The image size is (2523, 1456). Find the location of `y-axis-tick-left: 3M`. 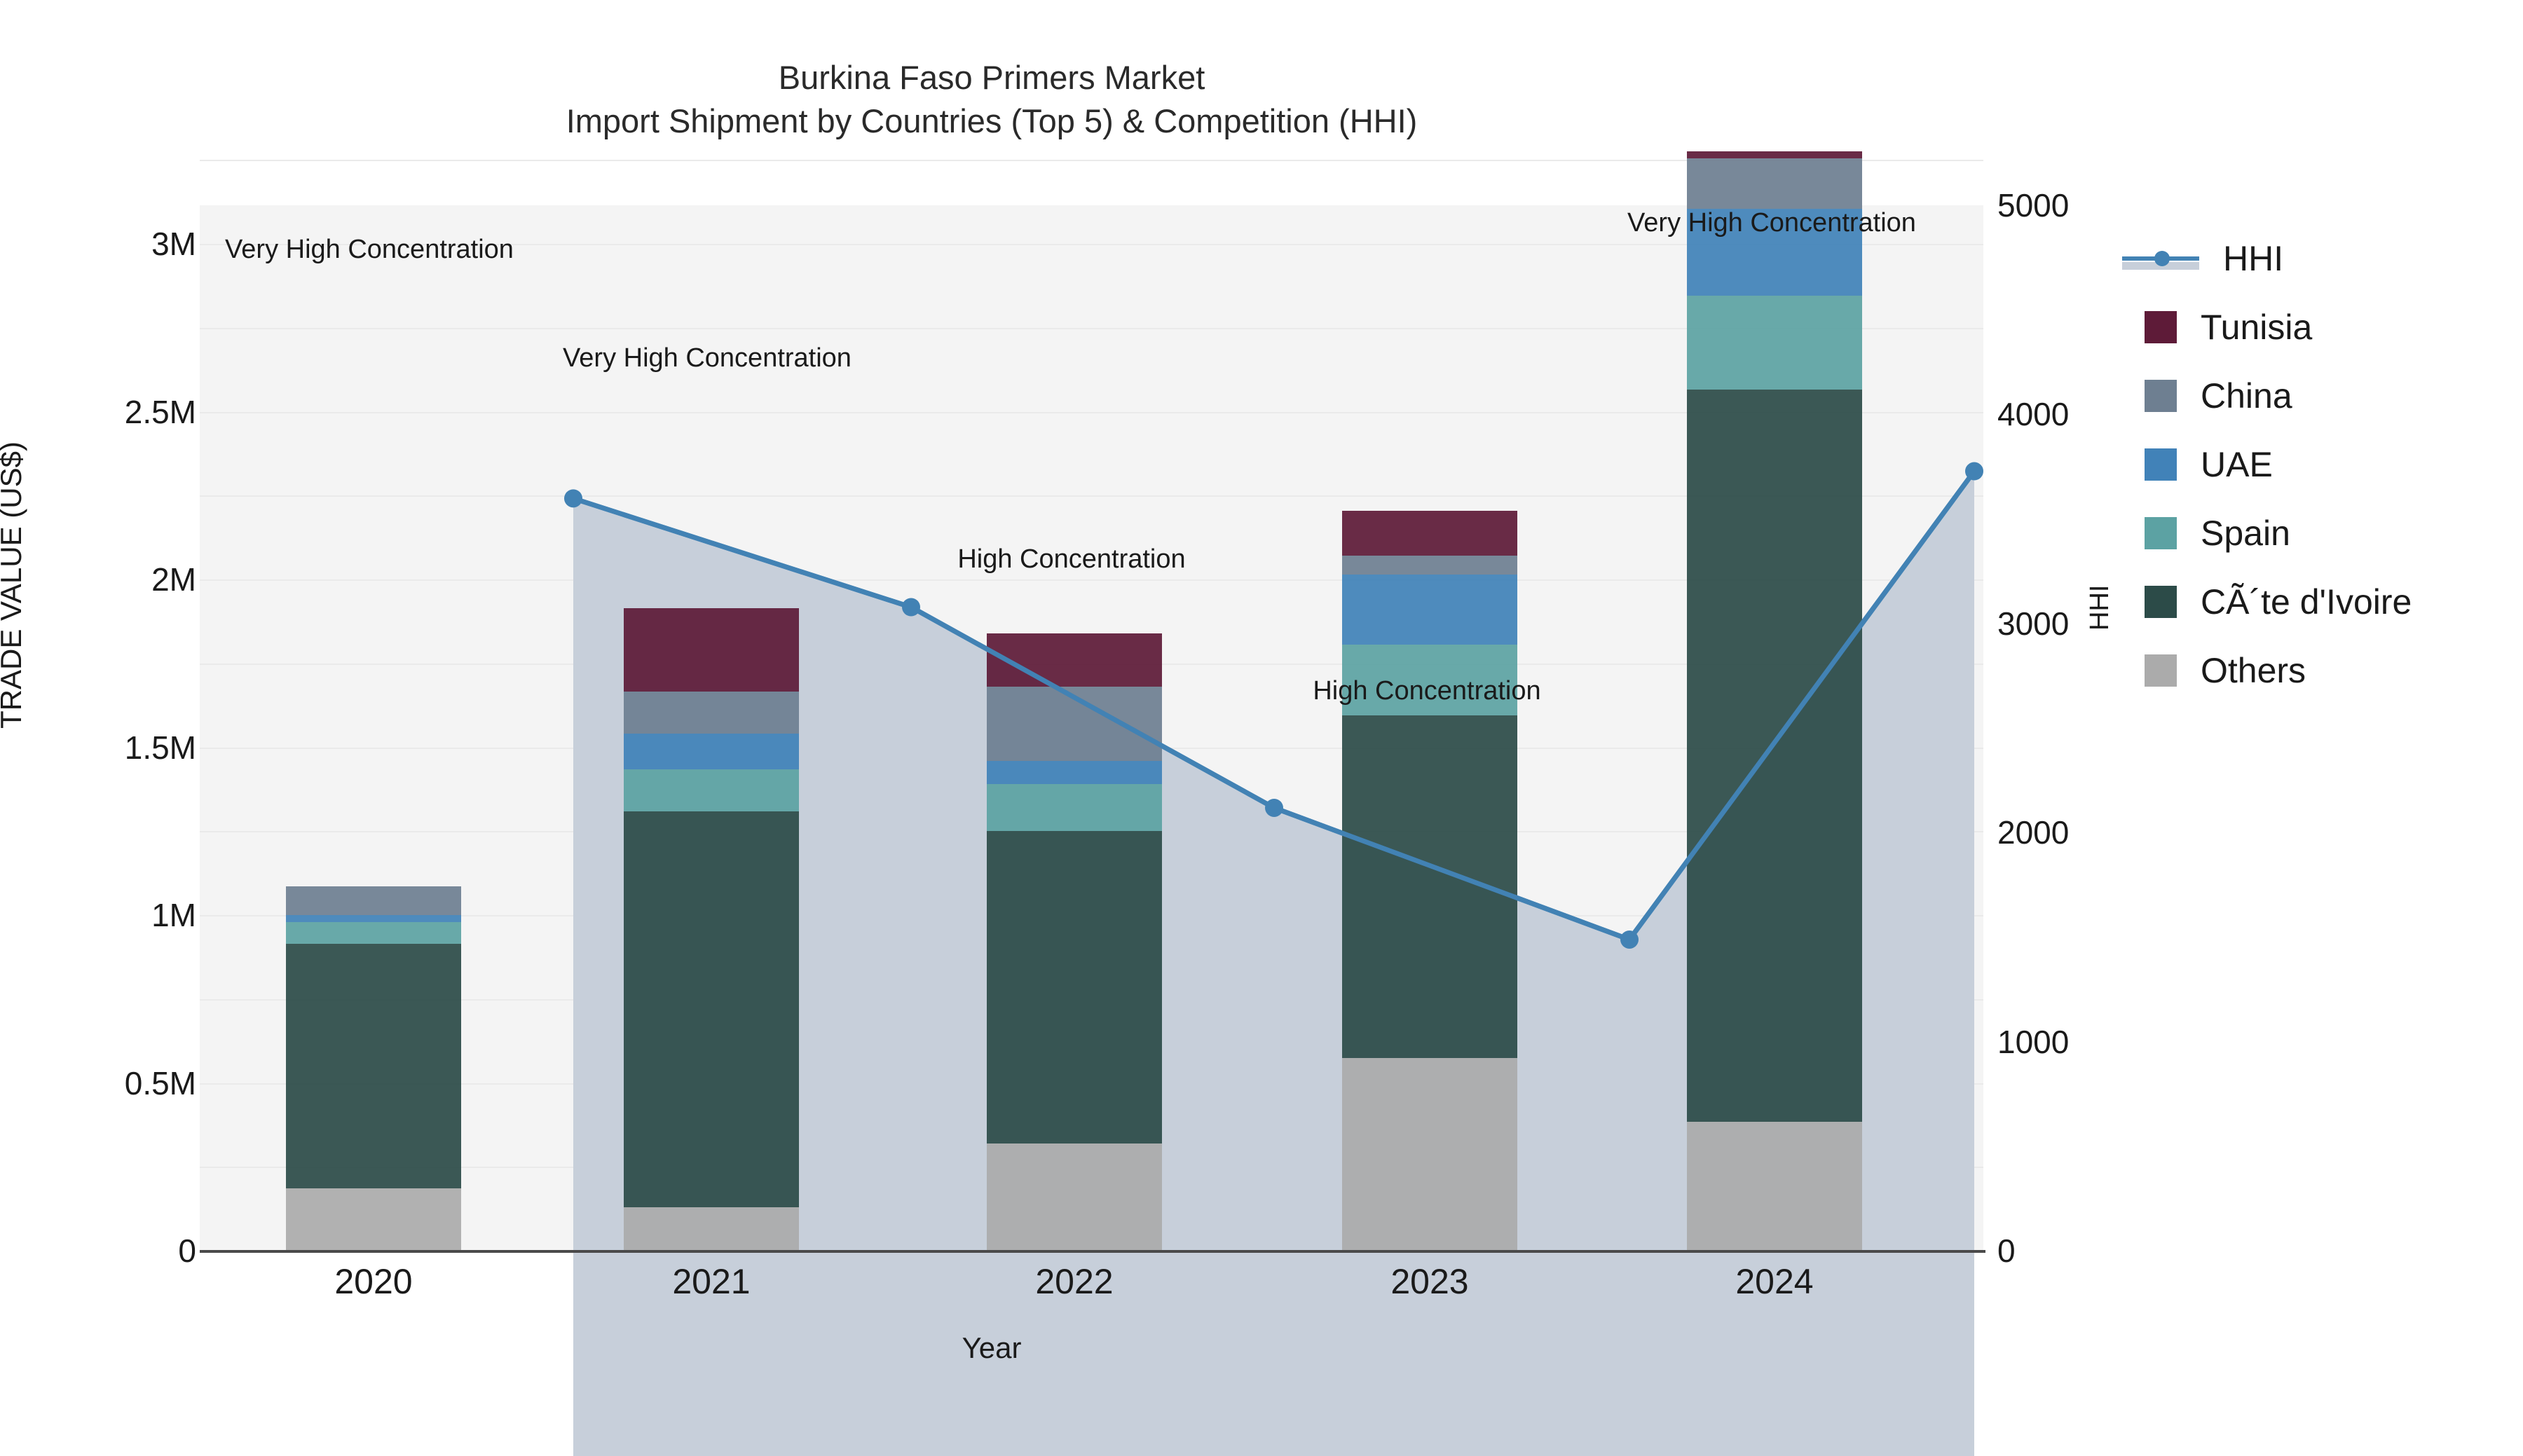

y-axis-tick-left: 3M is located at coordinates (173, 244).